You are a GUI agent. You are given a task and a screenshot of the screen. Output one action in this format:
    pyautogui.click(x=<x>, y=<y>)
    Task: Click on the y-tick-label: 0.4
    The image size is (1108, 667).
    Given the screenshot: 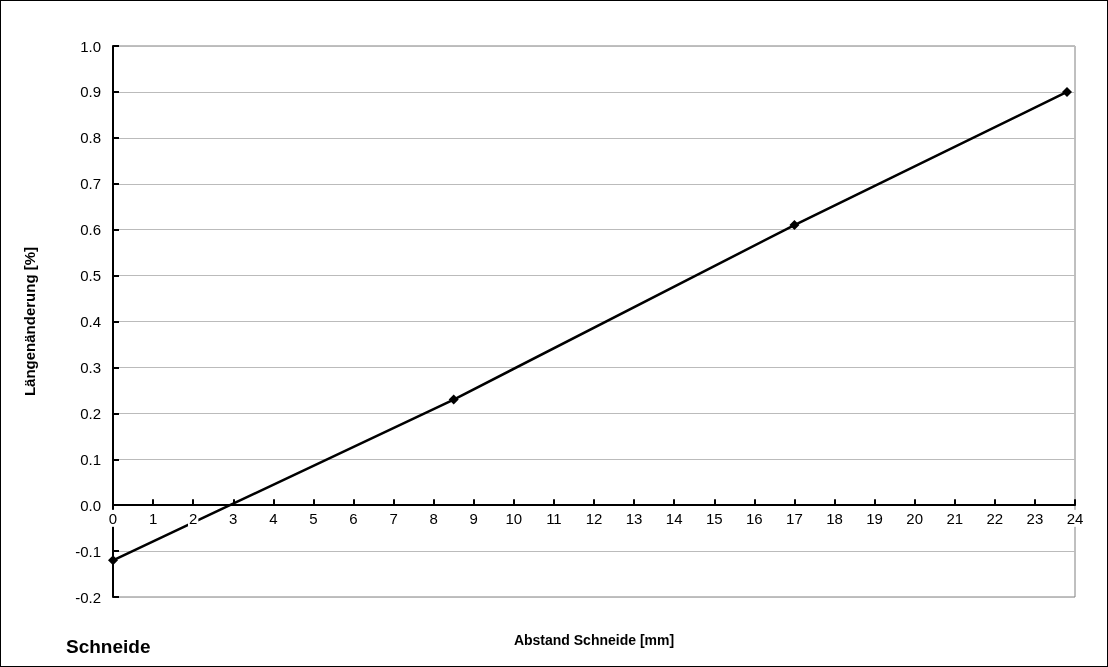 What is the action you would take?
    pyautogui.click(x=90, y=321)
    